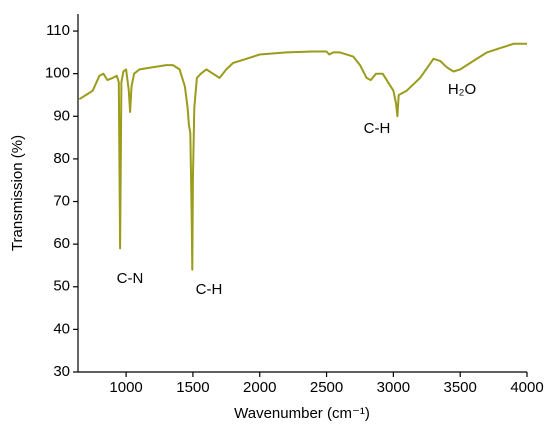  I want to click on y-tick-label: 110, so click(58, 30).